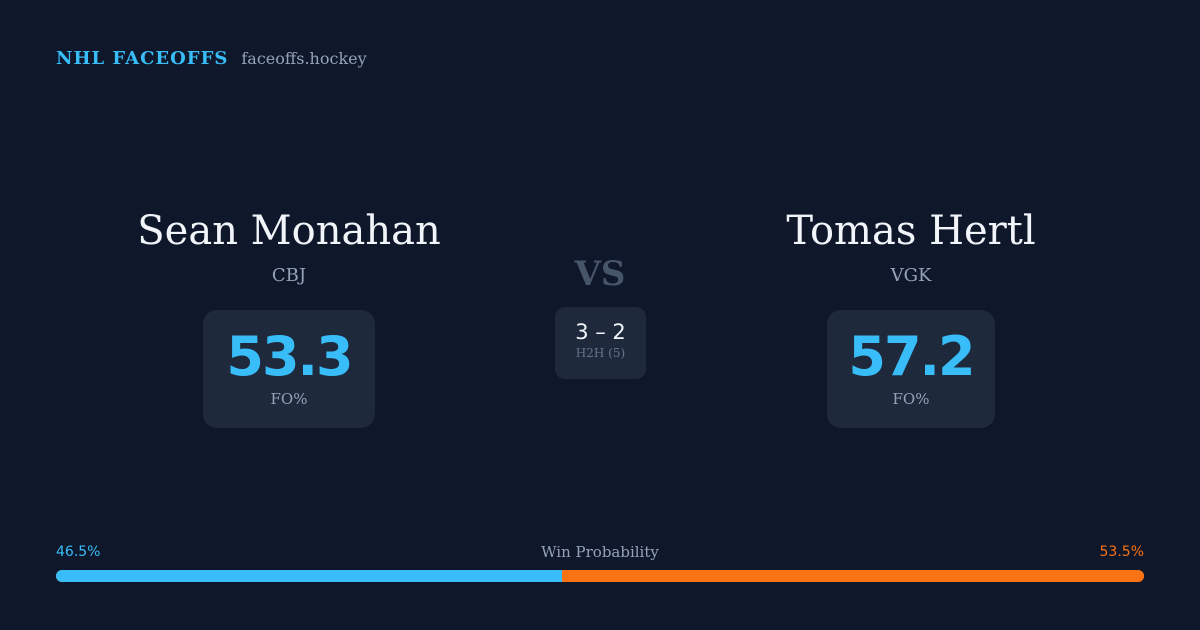 The width and height of the screenshot is (1200, 630). I want to click on h2h-score: 3 – 2, so click(600, 332).